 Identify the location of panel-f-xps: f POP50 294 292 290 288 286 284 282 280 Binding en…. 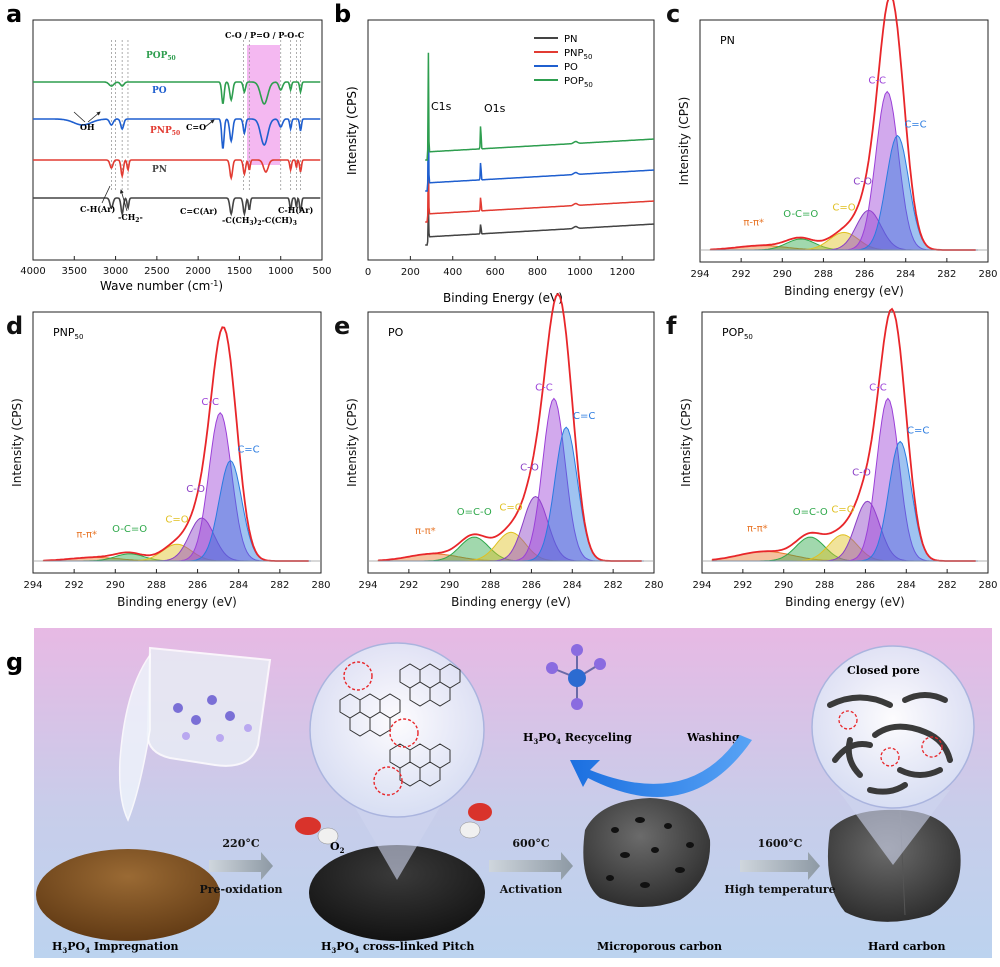
(832, 458).